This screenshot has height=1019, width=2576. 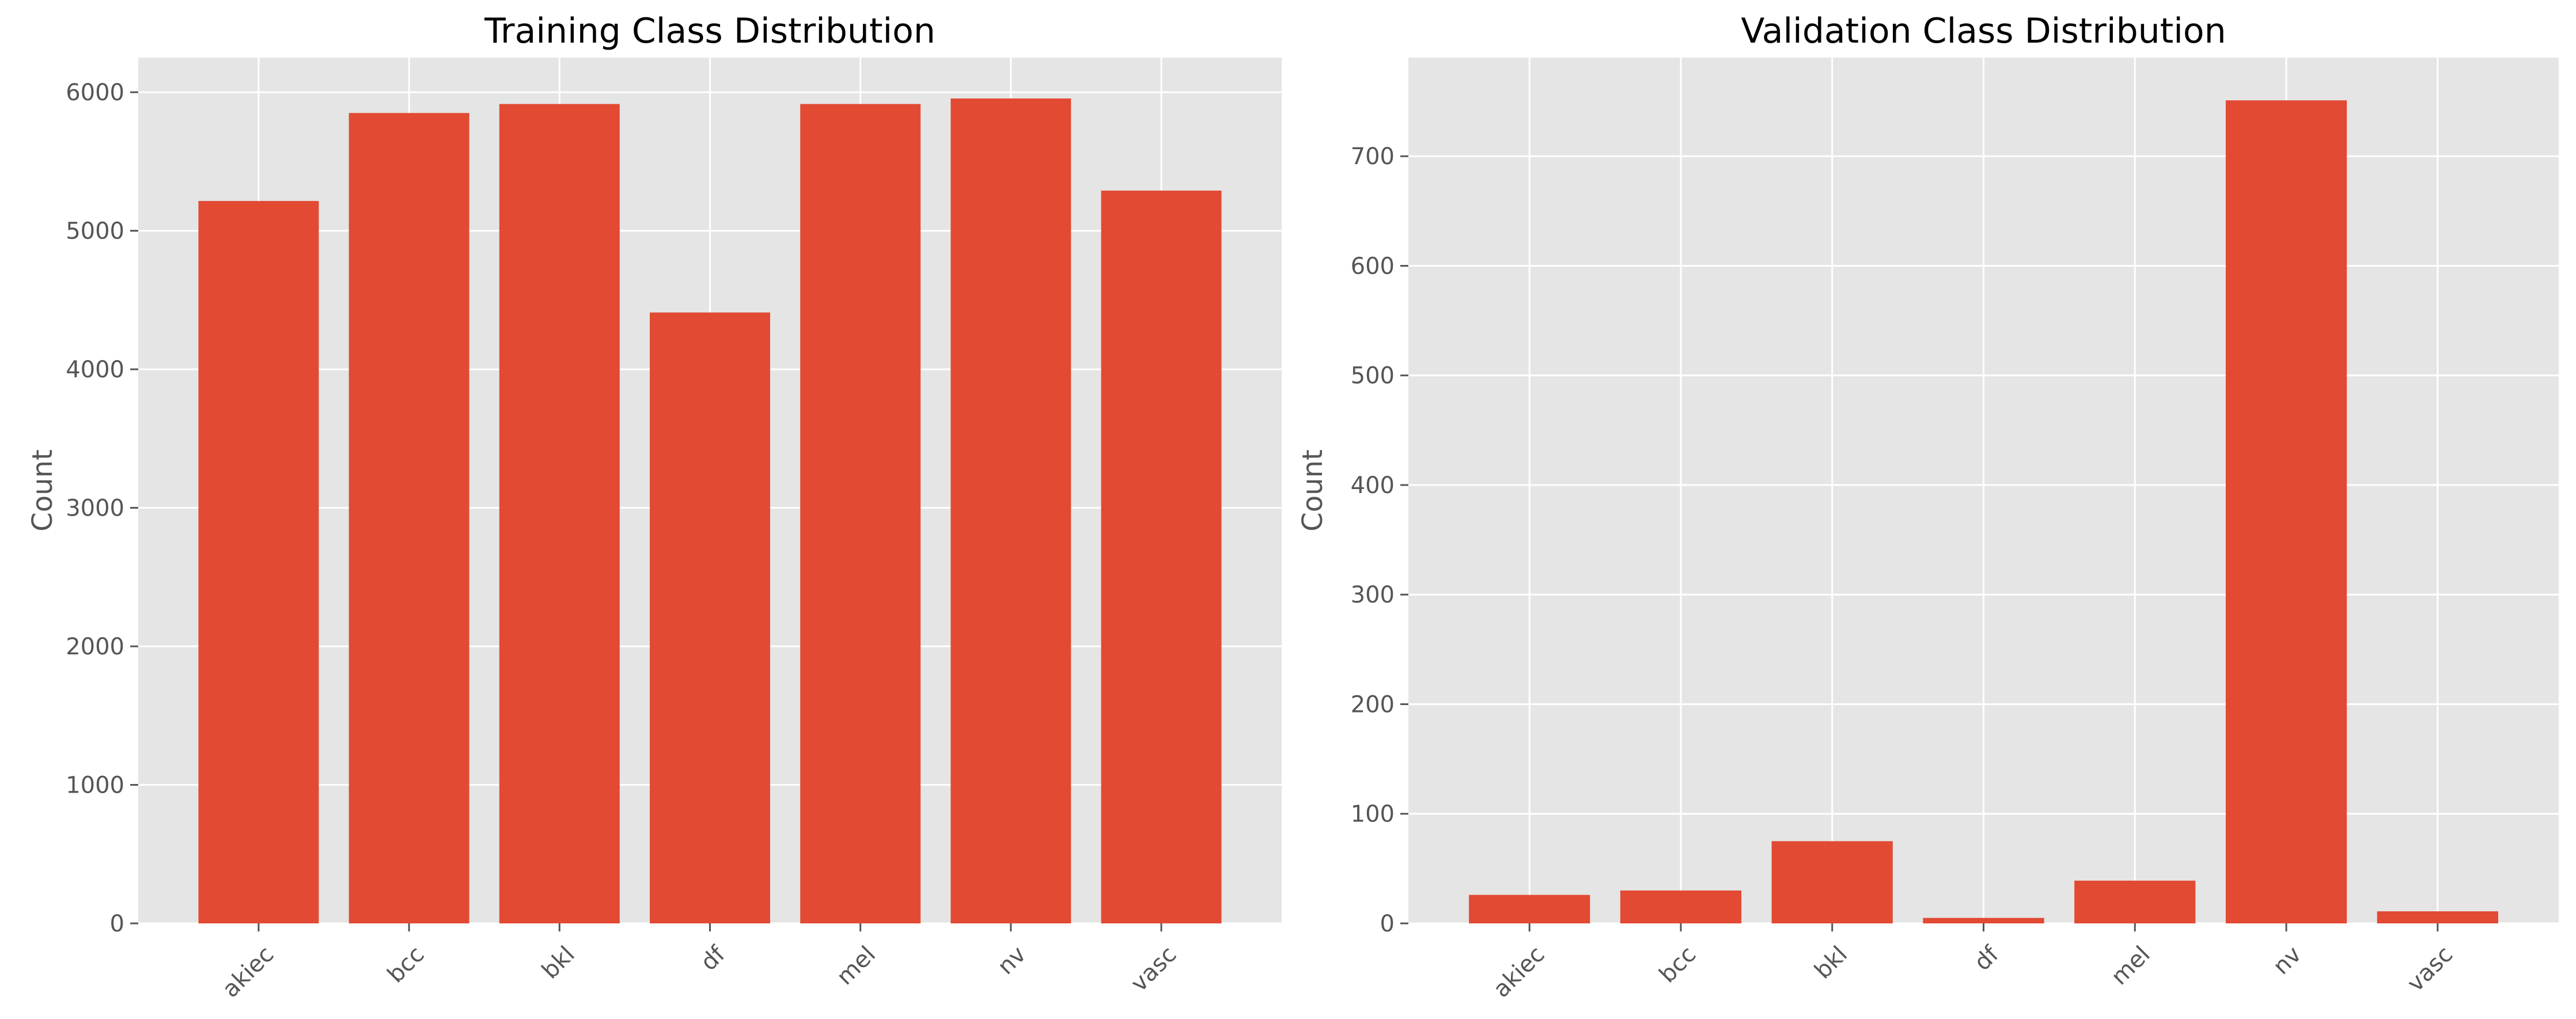 What do you see at coordinates (1373, 485) in the screenshot?
I see `validation-y-tick-label: 400` at bounding box center [1373, 485].